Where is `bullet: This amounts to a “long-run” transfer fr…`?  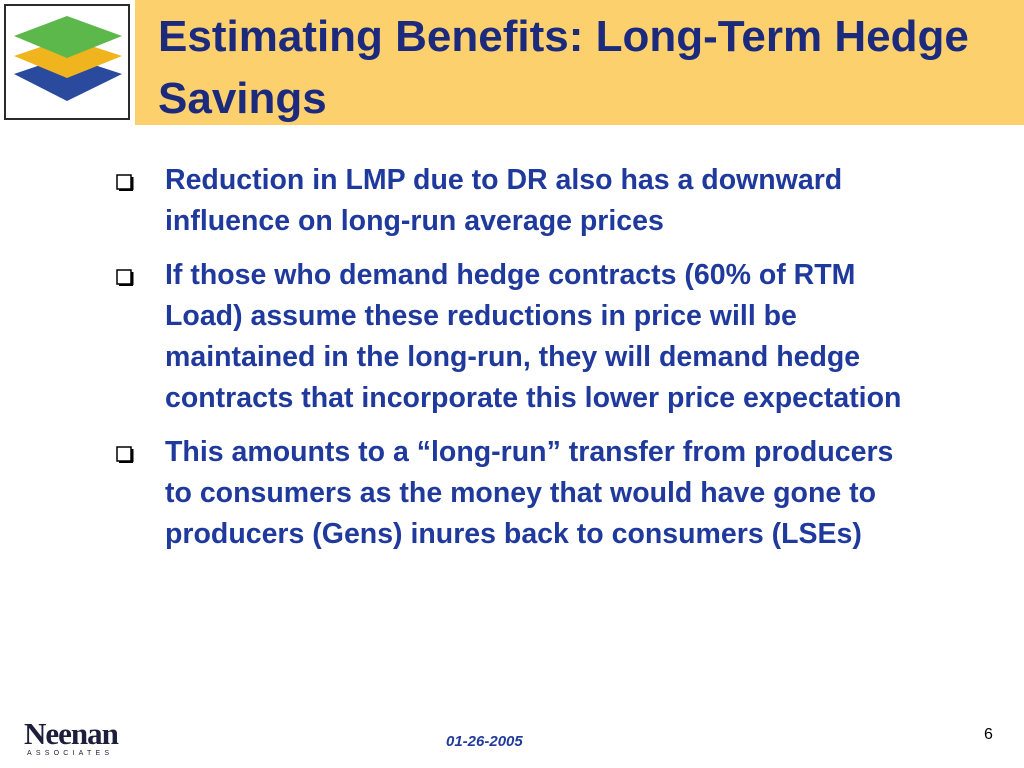
bullet: This amounts to a “long-run” transfer fr… is located at coordinates (516, 493).